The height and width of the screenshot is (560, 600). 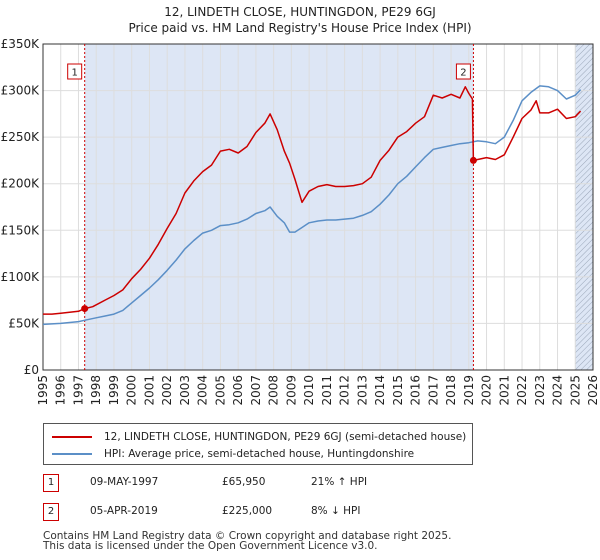 I want to click on y-tick-label: £150K, so click(x=21, y=230).